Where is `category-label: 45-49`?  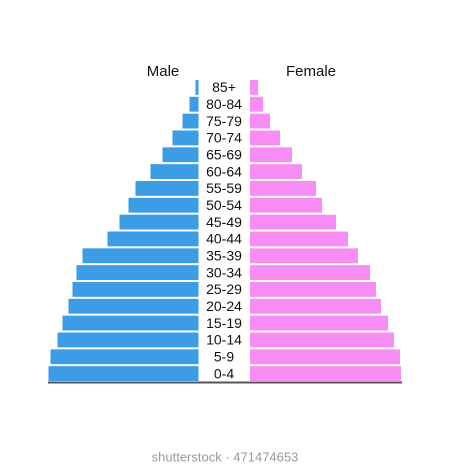 category-label: 45-49 is located at coordinates (224, 222).